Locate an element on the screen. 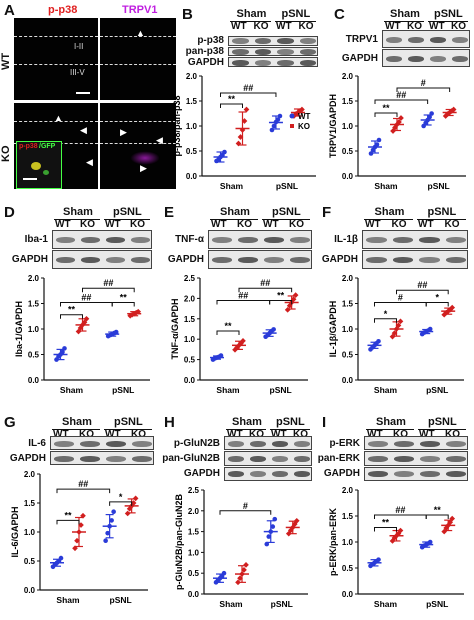  panel-letter-b: B is located at coordinates (187, 14).